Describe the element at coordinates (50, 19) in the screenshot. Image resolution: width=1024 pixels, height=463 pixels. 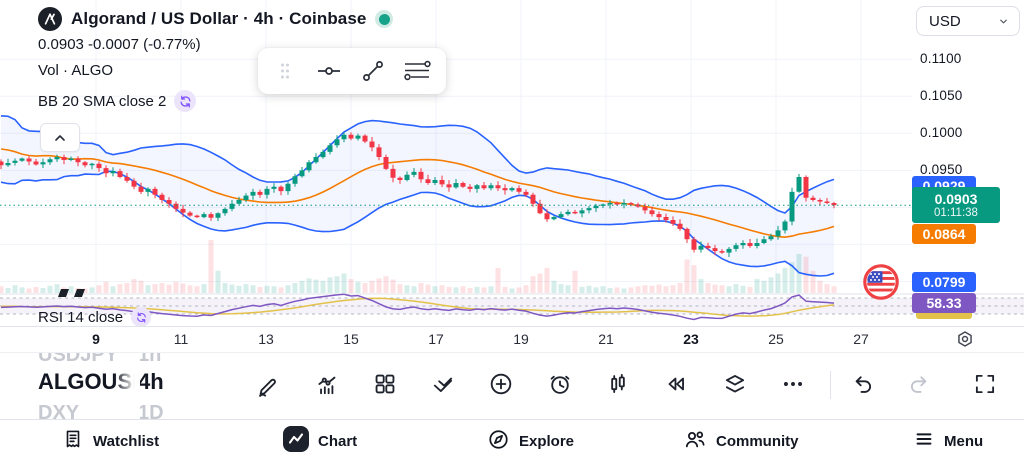
I see `algorand-logo-icon` at that location.